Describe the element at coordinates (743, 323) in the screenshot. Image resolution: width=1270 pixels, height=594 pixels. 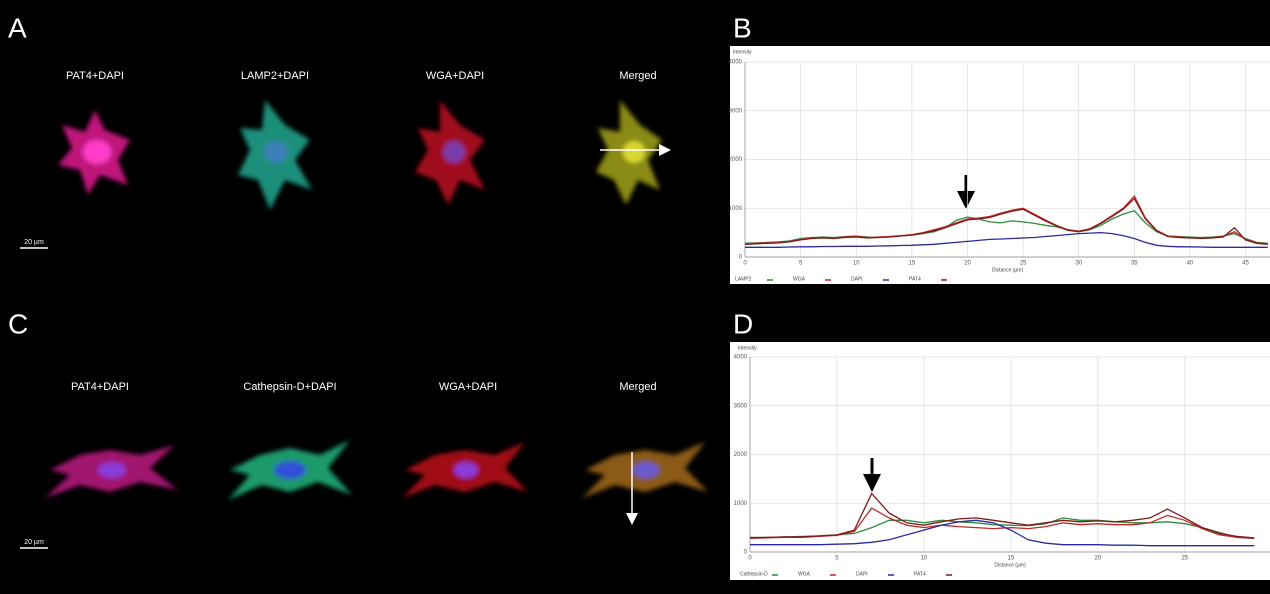
I see `panel-label: D` at that location.